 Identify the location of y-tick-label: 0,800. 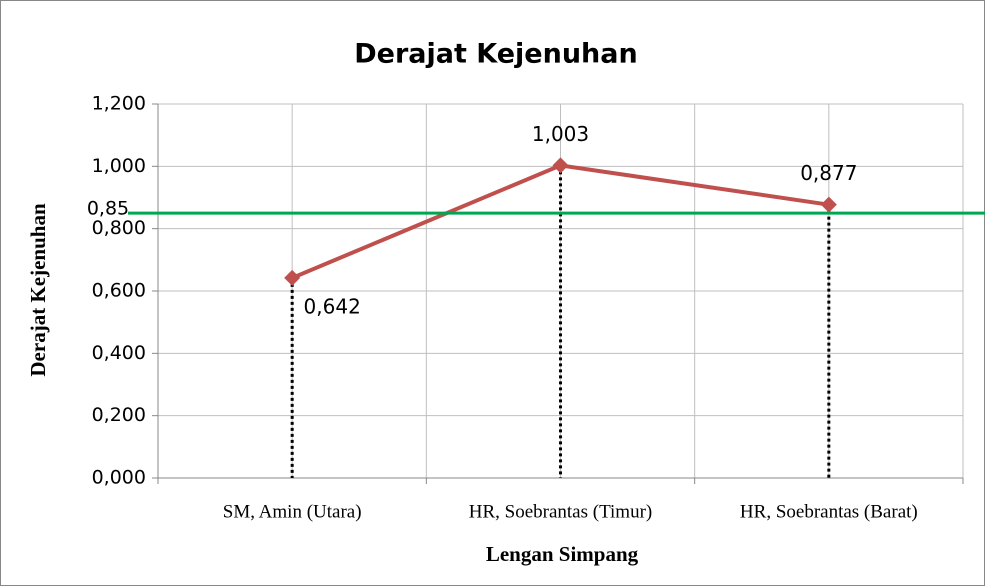
(119, 228).